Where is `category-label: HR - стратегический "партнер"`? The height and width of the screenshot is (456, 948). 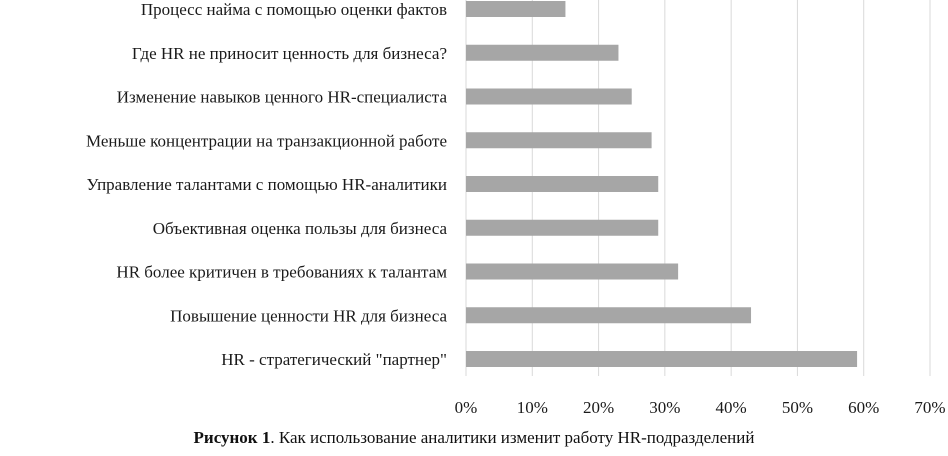 category-label: HR - стратегический "партнер" is located at coordinates (334, 359).